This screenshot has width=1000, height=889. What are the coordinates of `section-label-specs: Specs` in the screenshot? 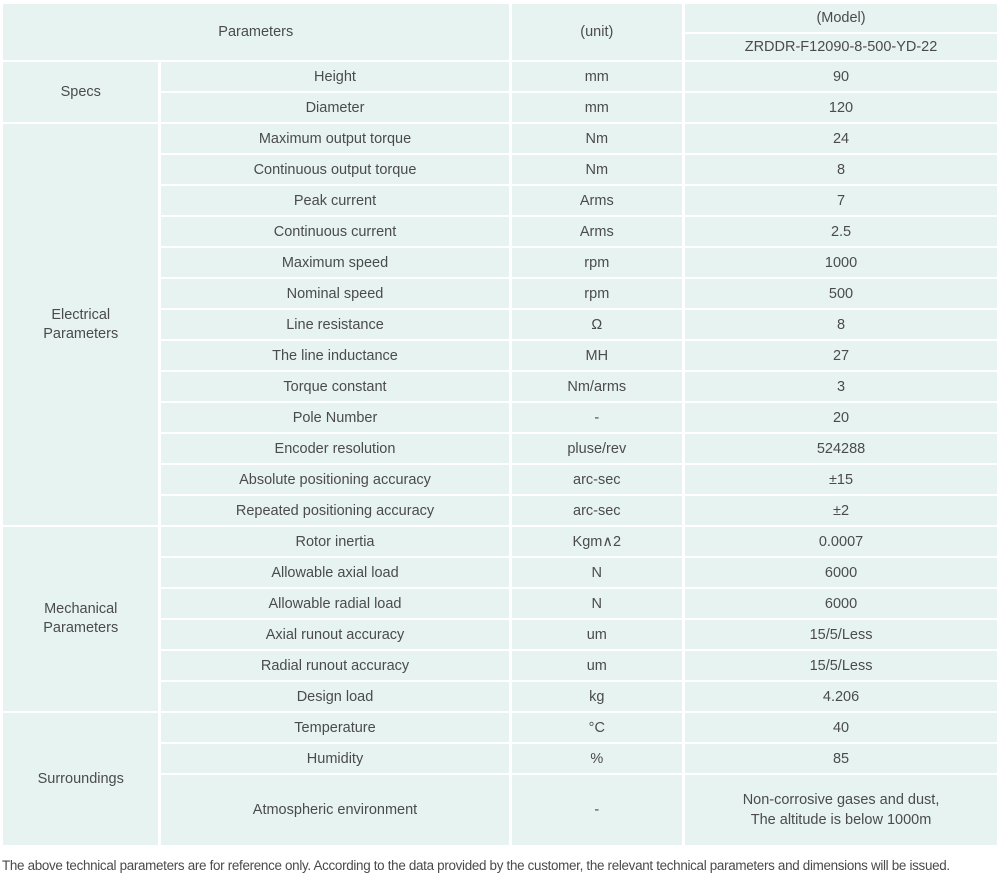 It's located at (81, 92).